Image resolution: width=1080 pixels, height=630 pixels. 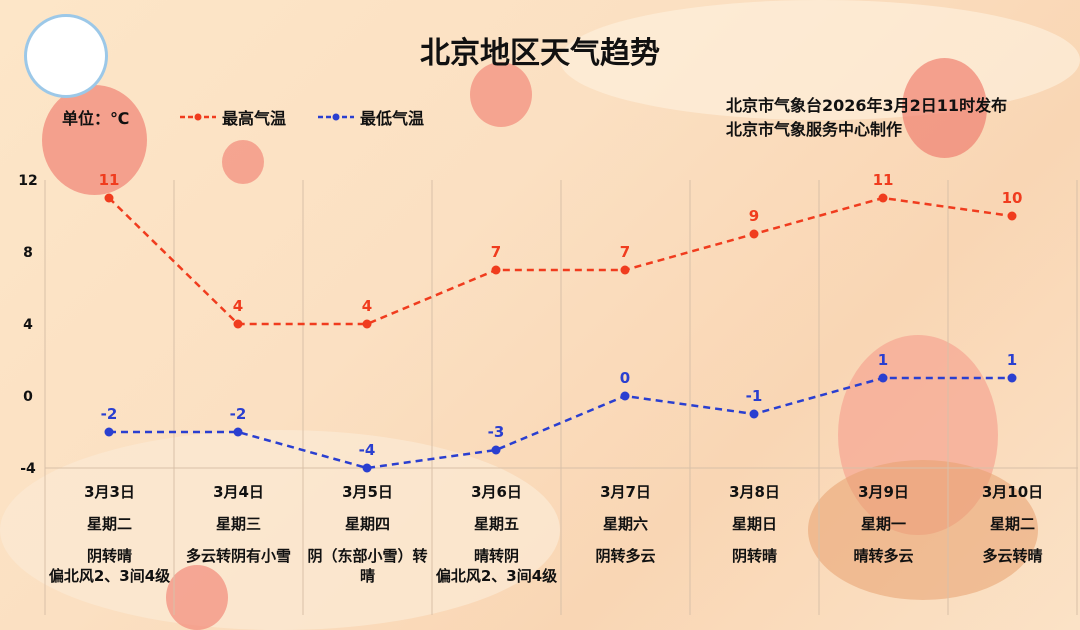 I want to click on day-date: 3月4日, so click(x=238, y=492).